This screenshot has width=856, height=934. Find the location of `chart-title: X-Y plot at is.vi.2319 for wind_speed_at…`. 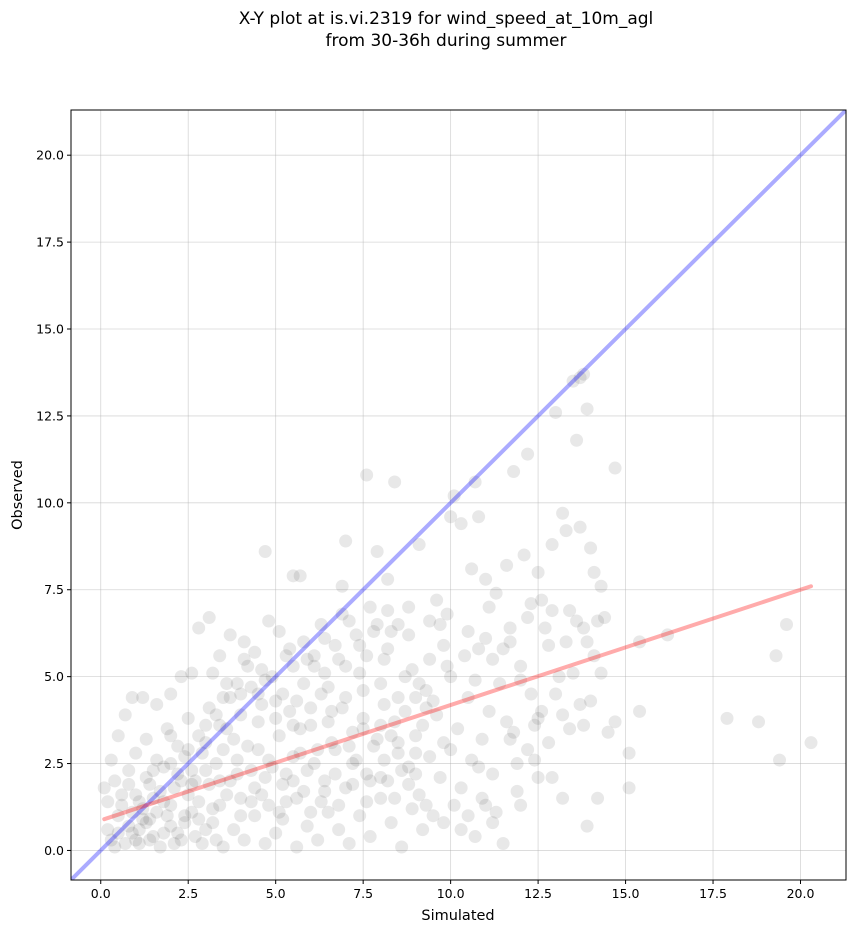

chart-title: X-Y plot at is.vi.2319 for wind_speed_at… is located at coordinates (446, 19).